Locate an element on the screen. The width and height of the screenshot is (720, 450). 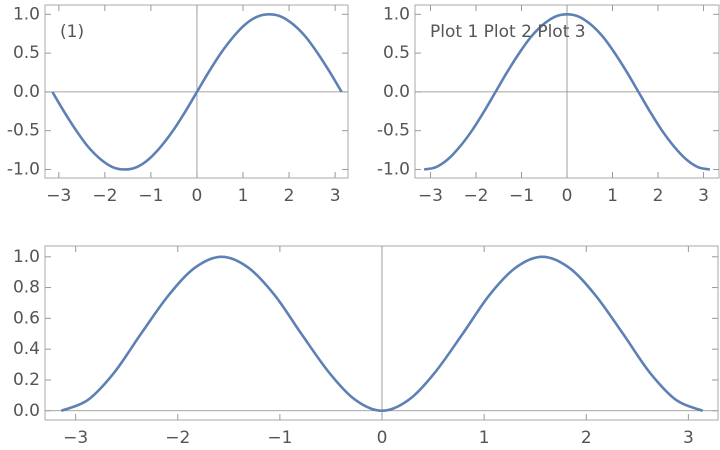
y-tick-label: 0.8 is located at coordinates (26, 288).